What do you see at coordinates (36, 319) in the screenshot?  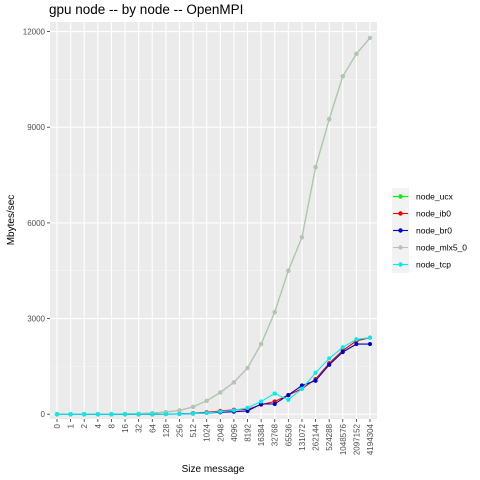 I see `y-tick-label: 3000` at bounding box center [36, 319].